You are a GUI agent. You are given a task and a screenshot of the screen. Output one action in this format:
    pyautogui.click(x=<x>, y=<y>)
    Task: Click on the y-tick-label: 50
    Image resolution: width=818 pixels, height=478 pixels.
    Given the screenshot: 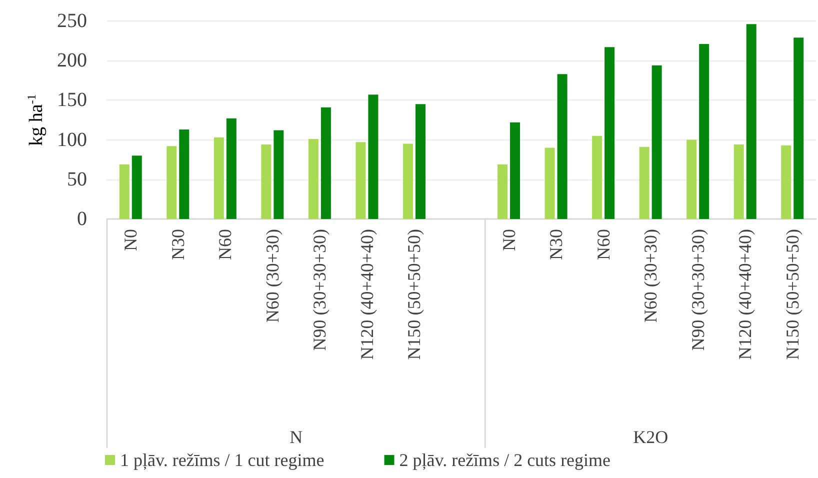 What is the action you would take?
    pyautogui.click(x=77, y=179)
    